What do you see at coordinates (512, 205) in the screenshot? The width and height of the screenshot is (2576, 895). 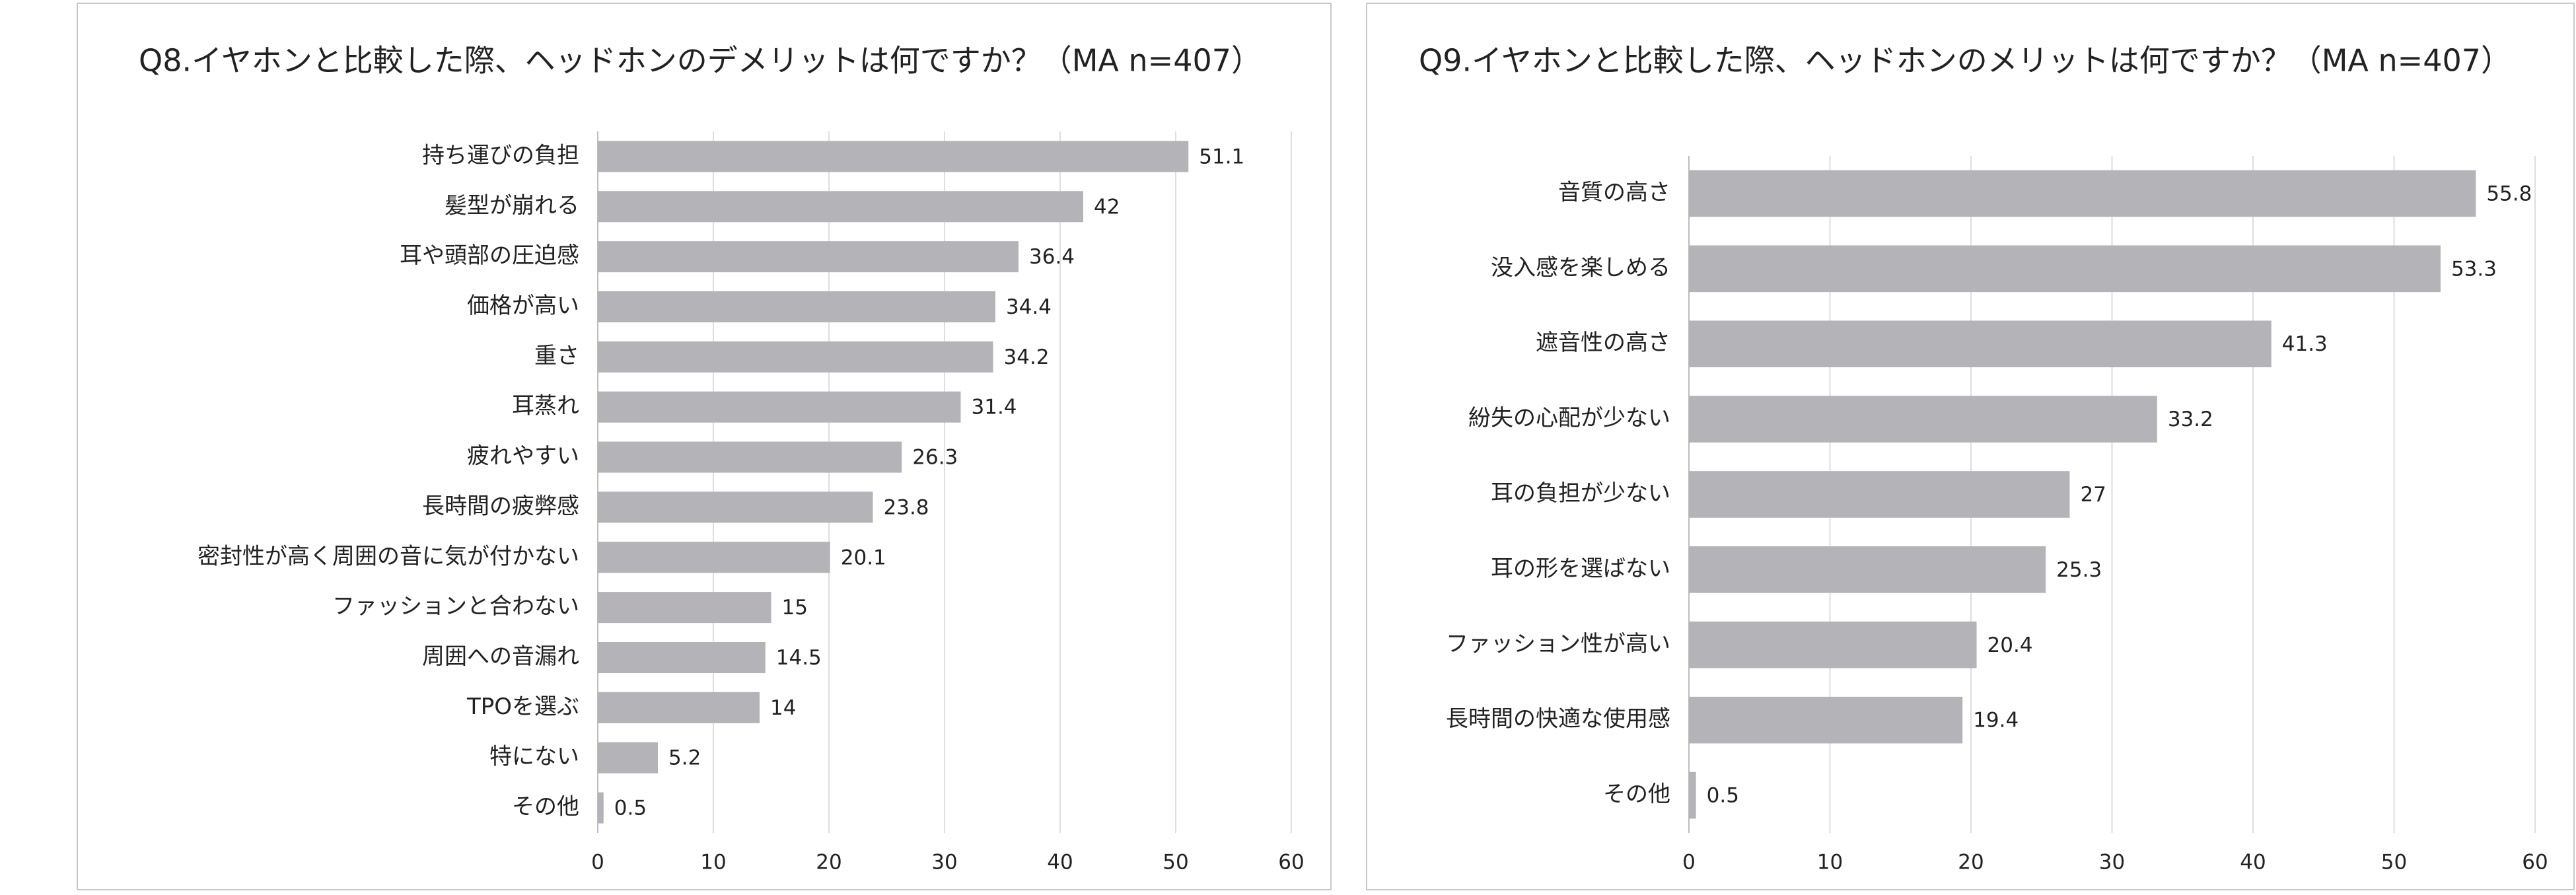 I see `y-tick-label: 髪型が崩れる` at bounding box center [512, 205].